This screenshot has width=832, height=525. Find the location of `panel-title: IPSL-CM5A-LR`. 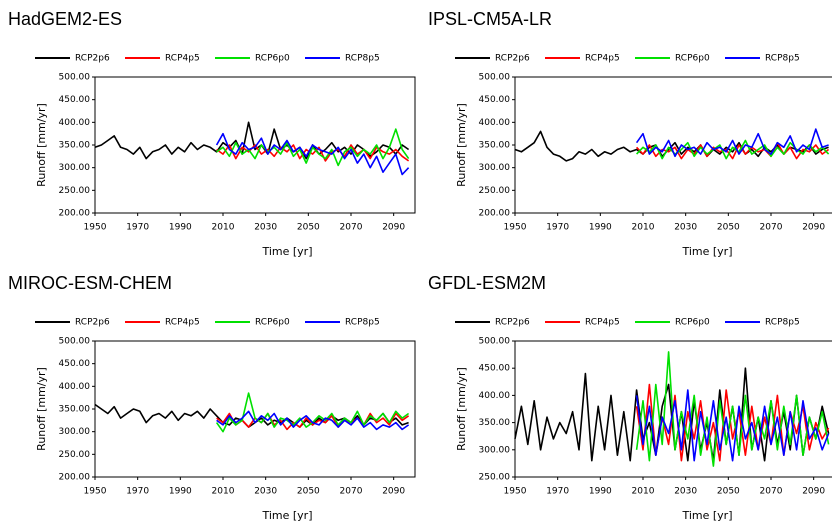

panel-title: IPSL-CM5A-LR is located at coordinates (490, 19).